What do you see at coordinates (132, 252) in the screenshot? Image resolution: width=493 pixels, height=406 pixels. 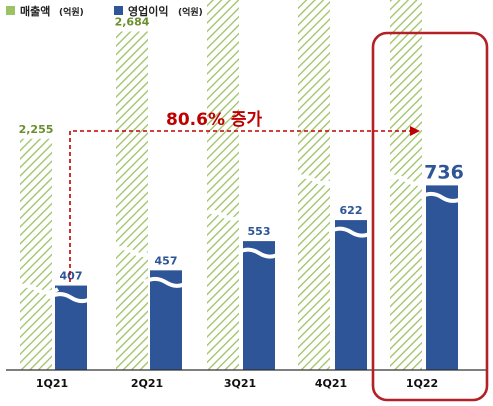 I see `sales-break-2Q21` at bounding box center [132, 252].